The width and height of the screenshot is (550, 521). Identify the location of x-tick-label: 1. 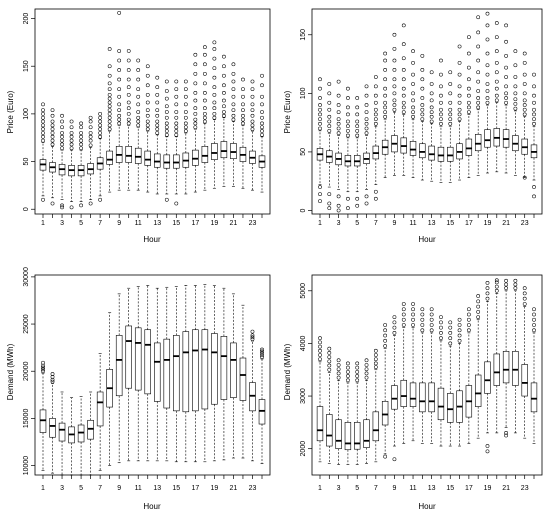
(43, 488).